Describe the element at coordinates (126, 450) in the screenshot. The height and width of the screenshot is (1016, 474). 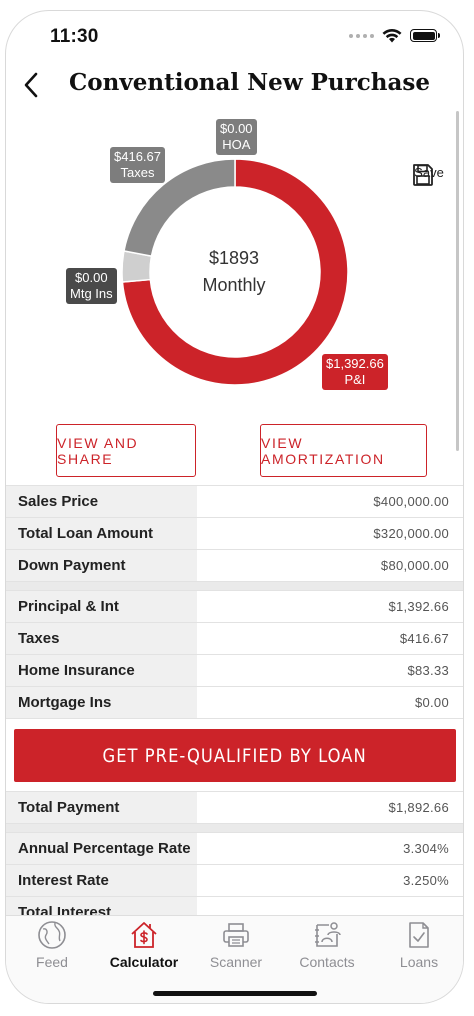
I see `view-and-share-button: VIEW AND SHARE` at that location.